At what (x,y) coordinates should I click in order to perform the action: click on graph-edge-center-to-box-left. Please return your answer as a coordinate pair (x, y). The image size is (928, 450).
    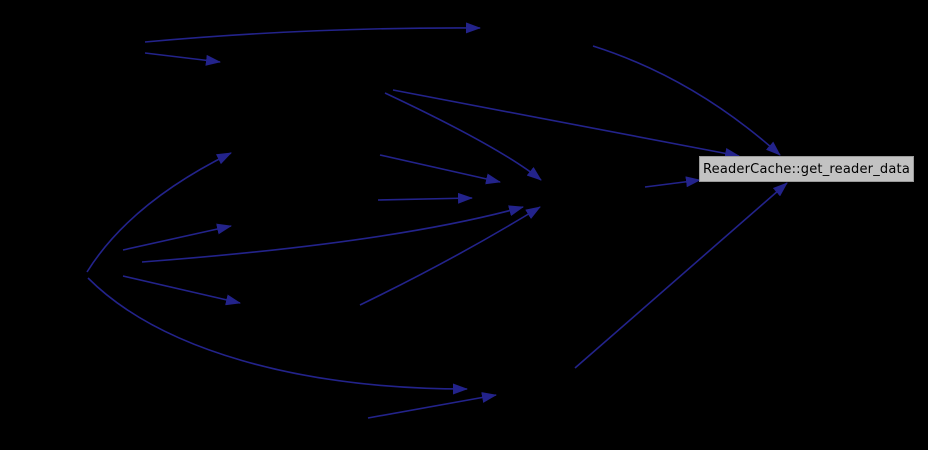
    Looking at the image, I should click on (672, 182).